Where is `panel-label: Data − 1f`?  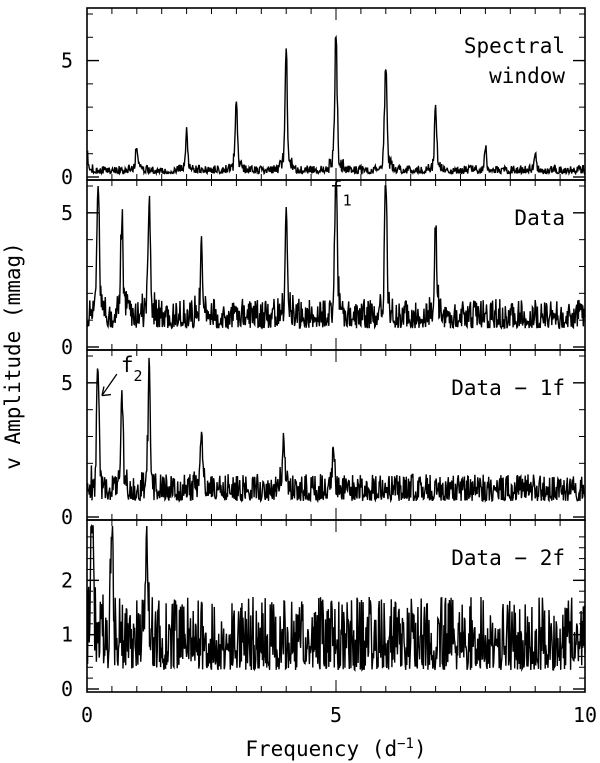 panel-label: Data − 1f is located at coordinates (508, 388).